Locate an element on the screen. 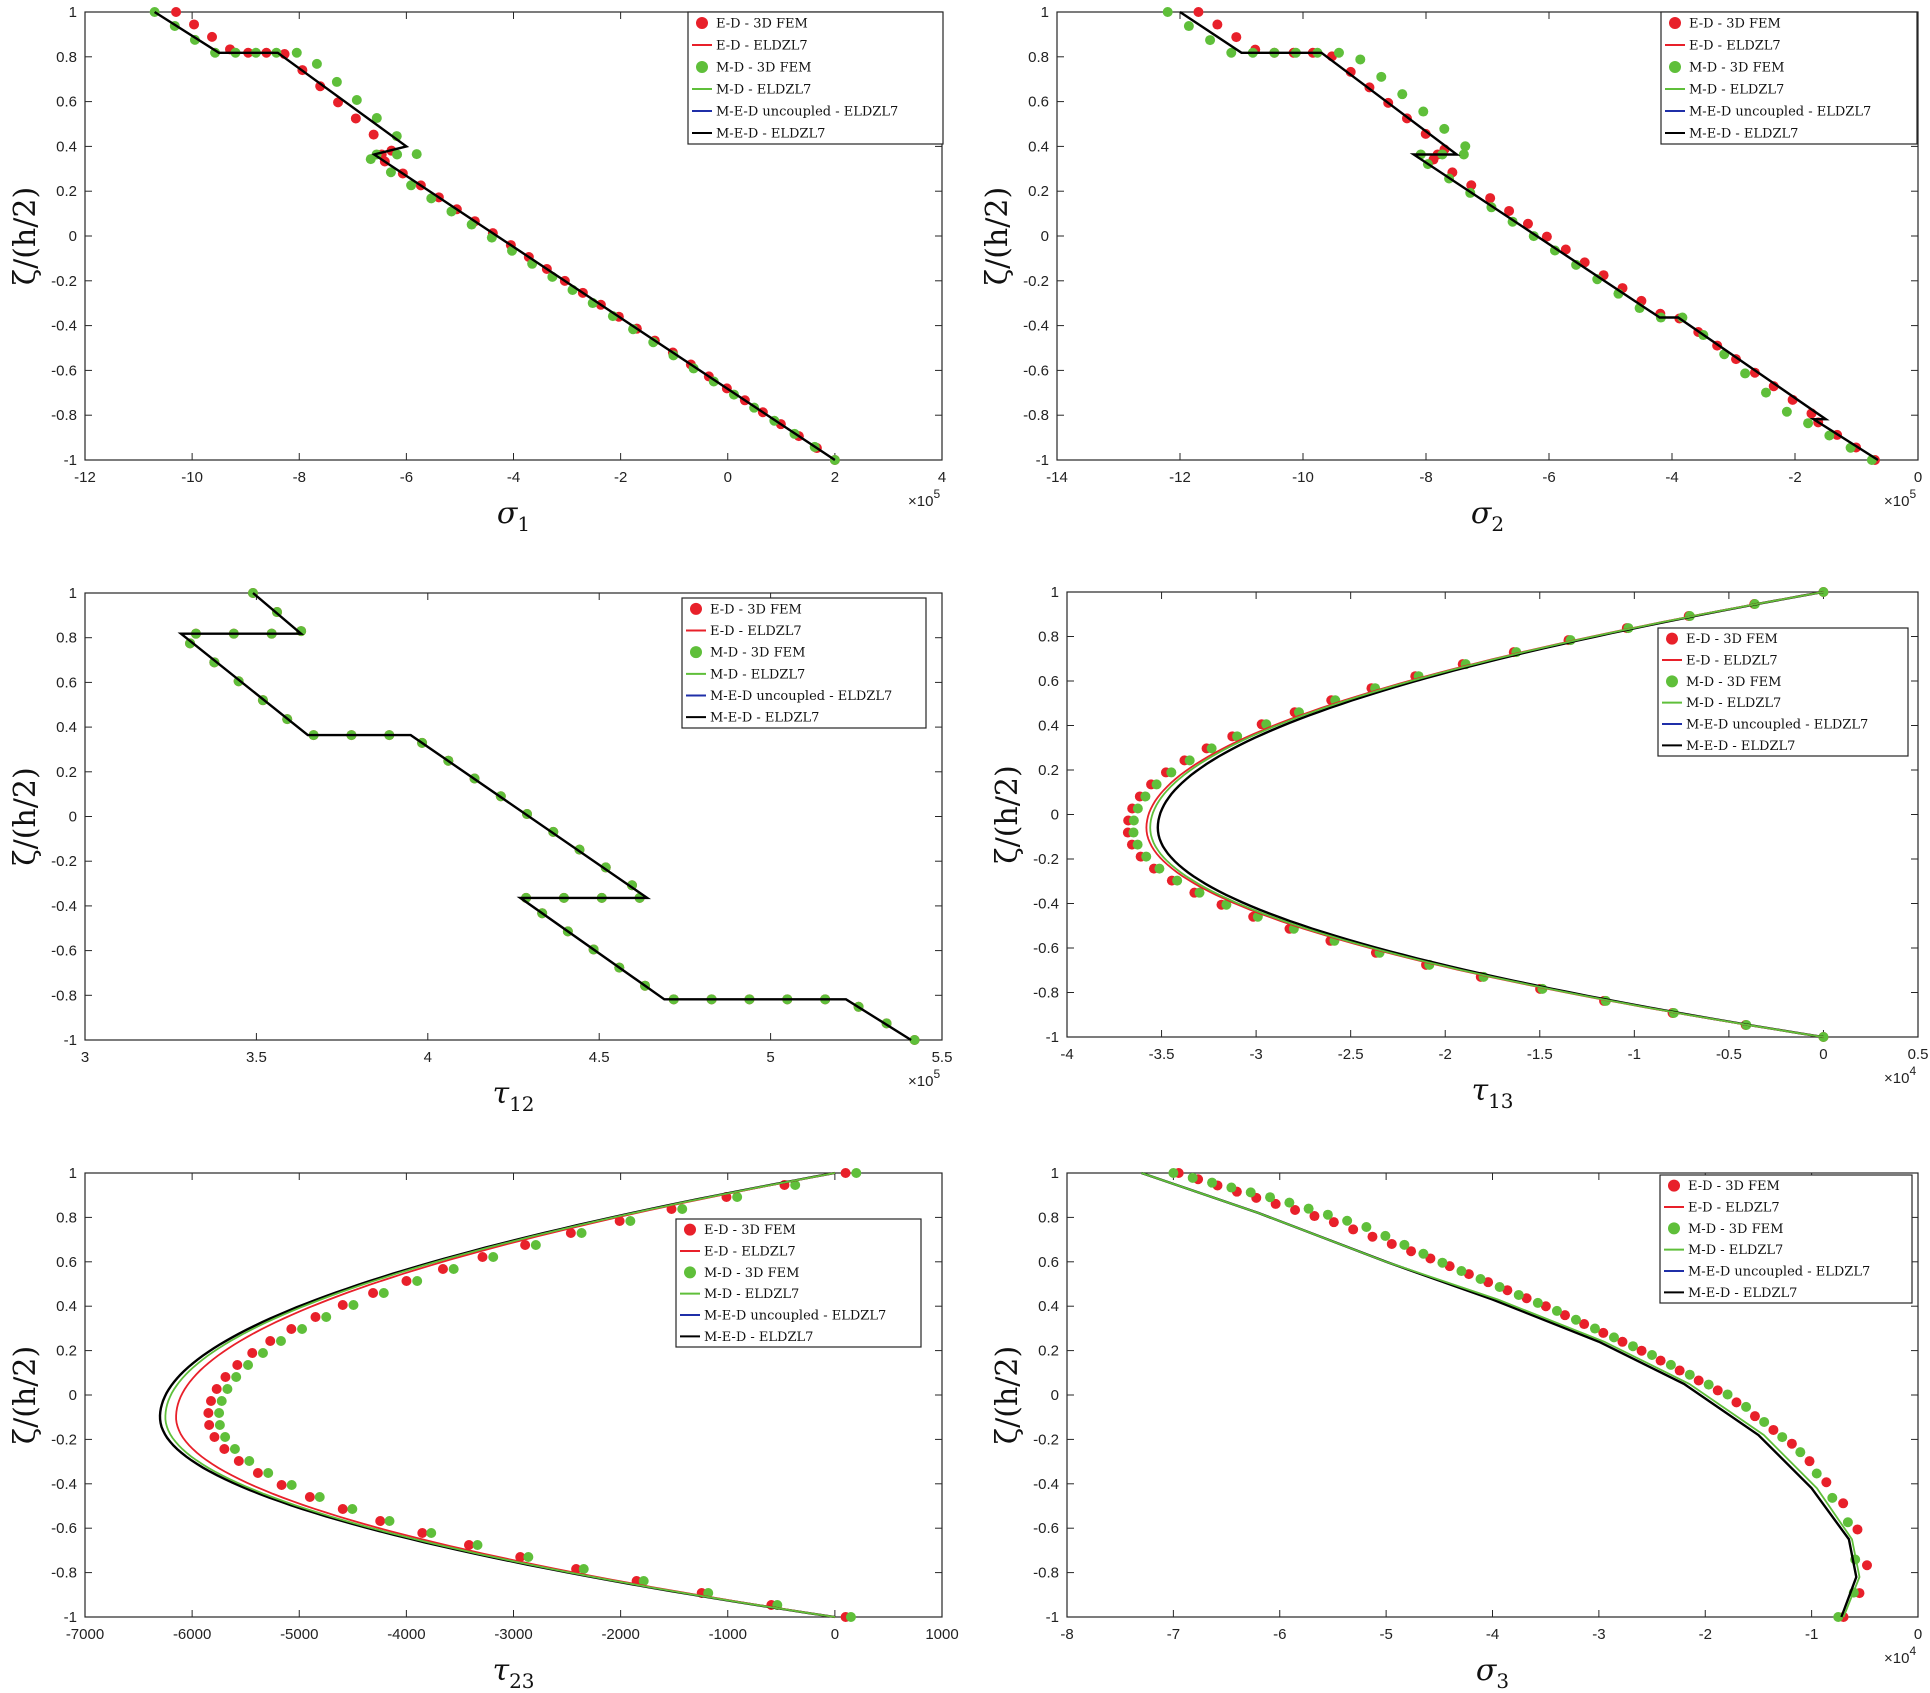  x-tick-label: -6000 is located at coordinates (192, 1634).